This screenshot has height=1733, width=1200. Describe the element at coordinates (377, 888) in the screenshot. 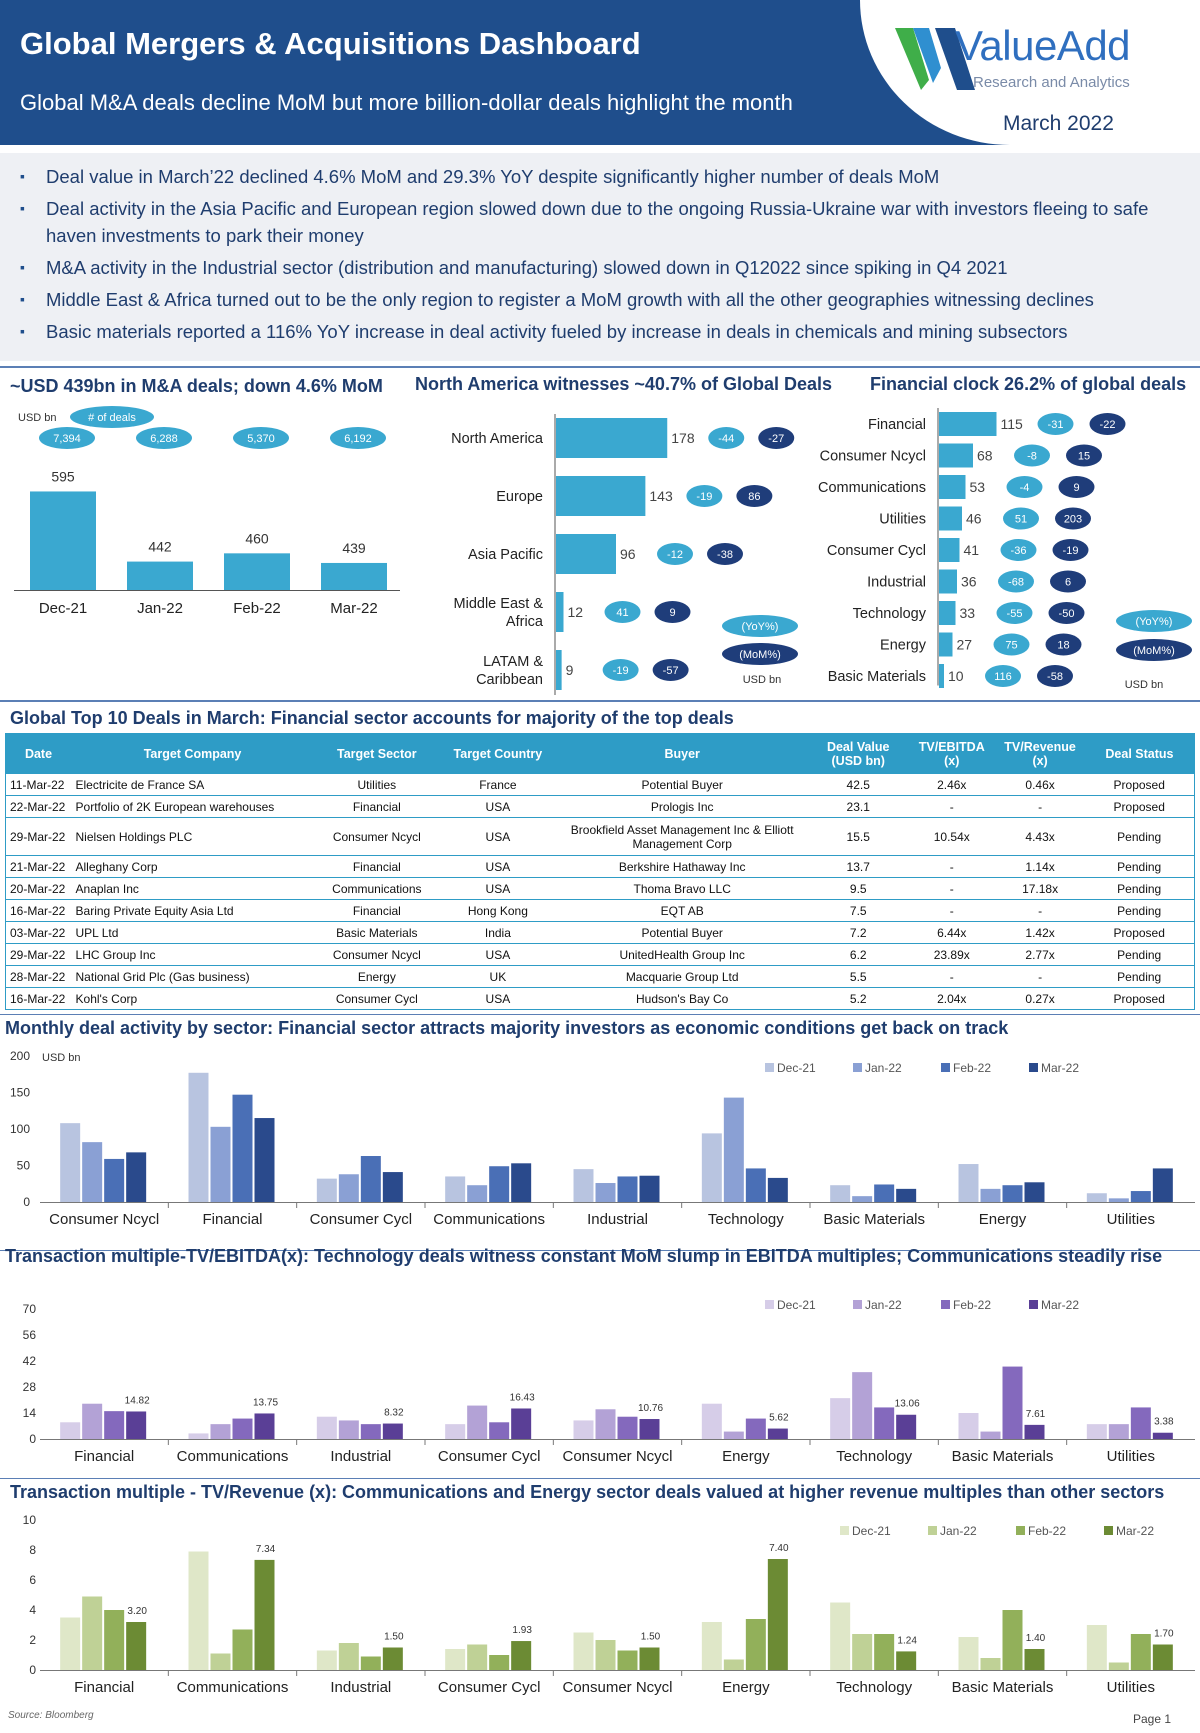

I see `table-cell: Communications` at that location.